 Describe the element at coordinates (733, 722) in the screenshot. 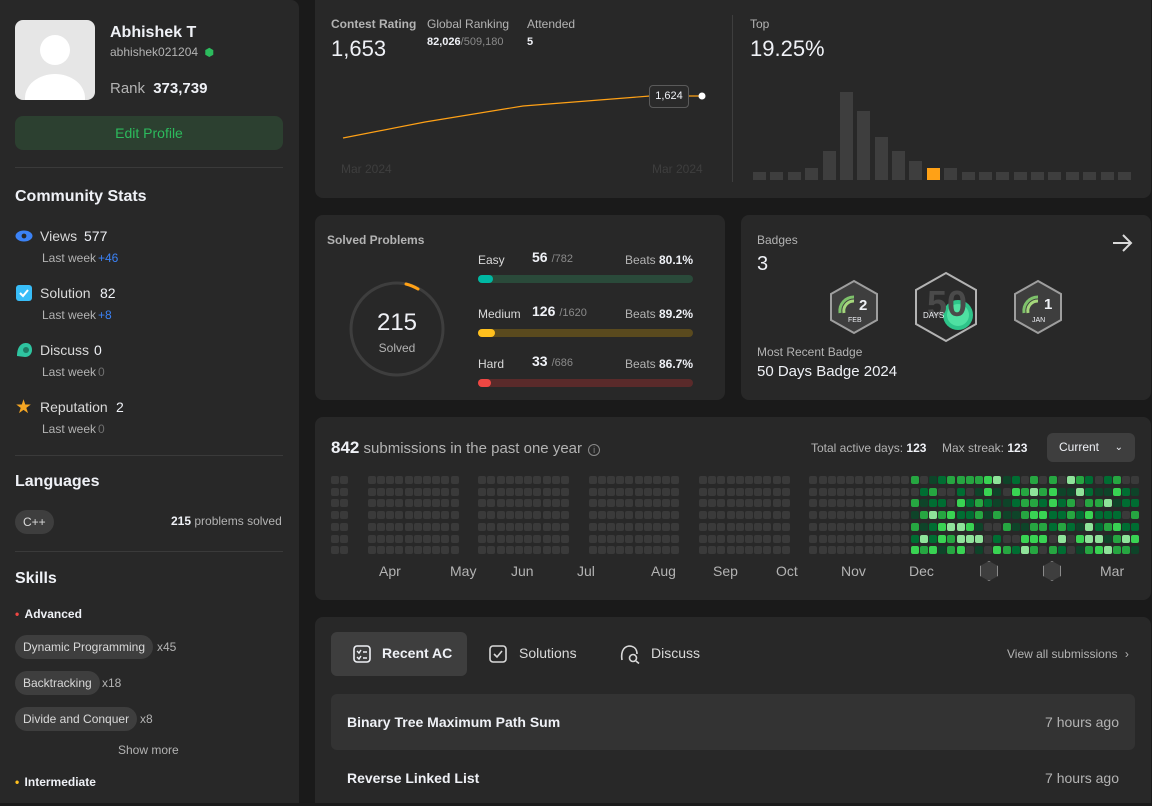

I see `list-item: Binary Tree Maximum Path Sum 7 hours ago` at that location.